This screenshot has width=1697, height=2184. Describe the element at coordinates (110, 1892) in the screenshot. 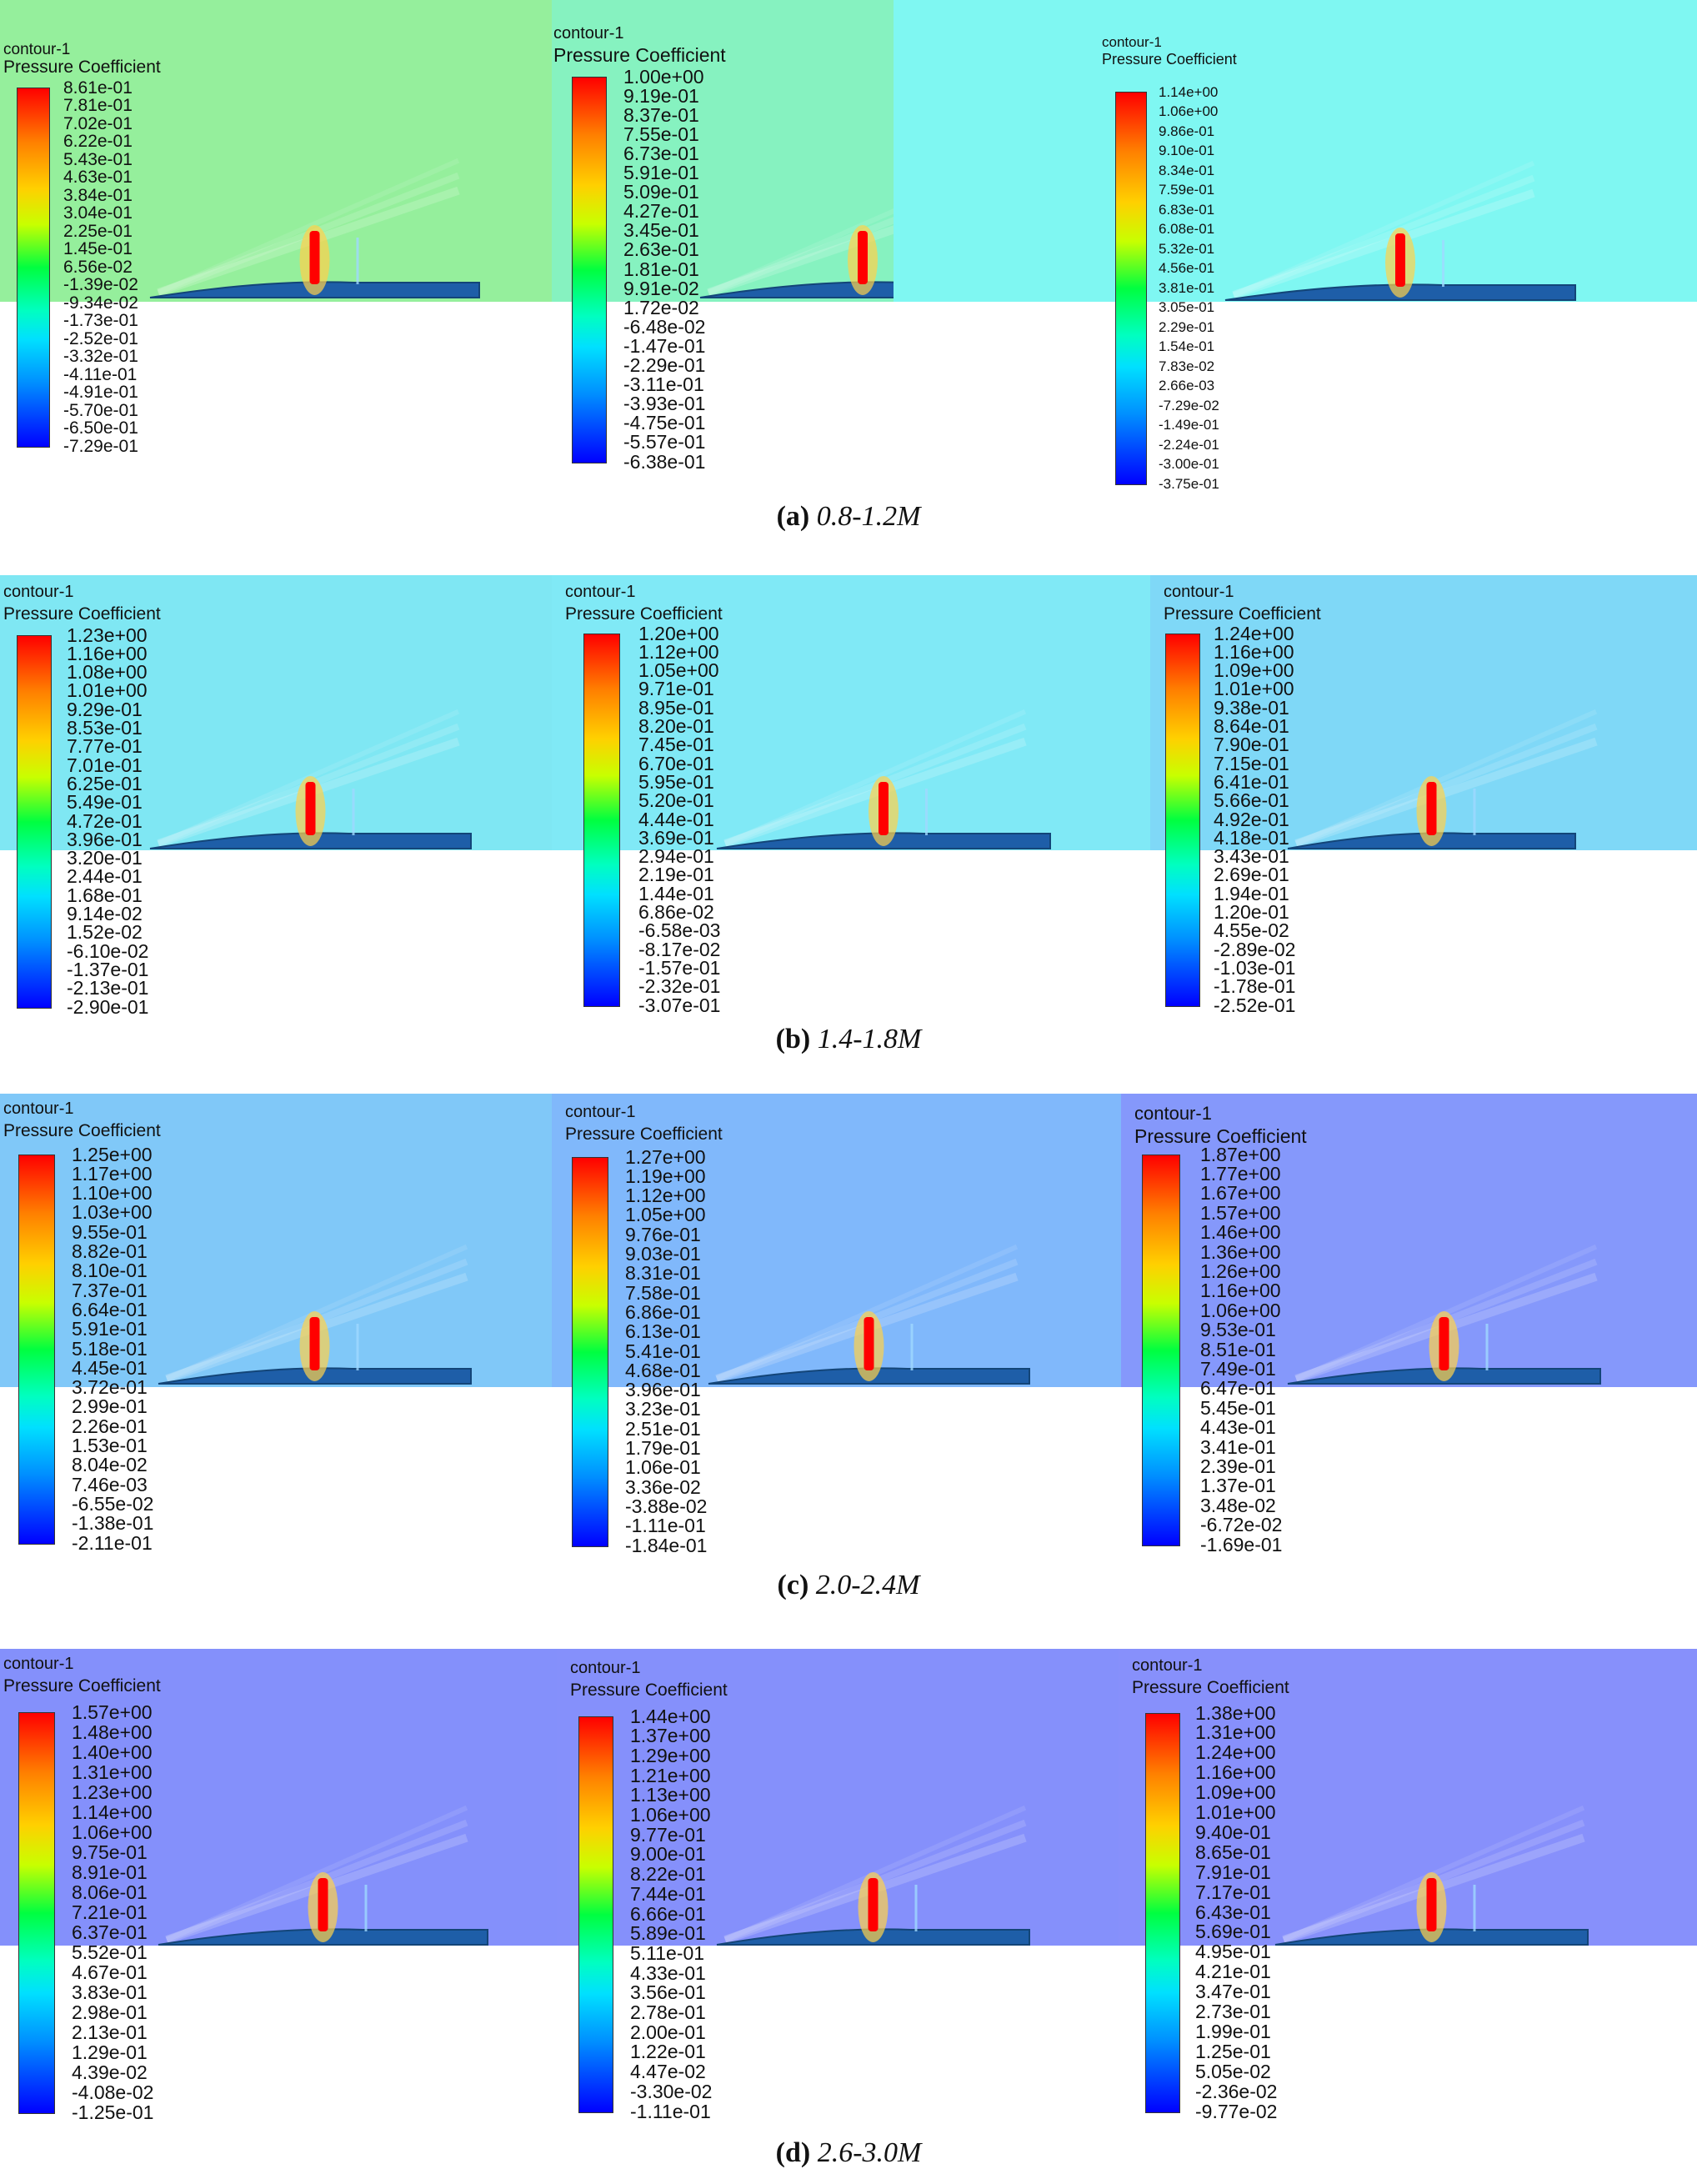

I see `colorbar-tick-label: 8.06e-01` at that location.